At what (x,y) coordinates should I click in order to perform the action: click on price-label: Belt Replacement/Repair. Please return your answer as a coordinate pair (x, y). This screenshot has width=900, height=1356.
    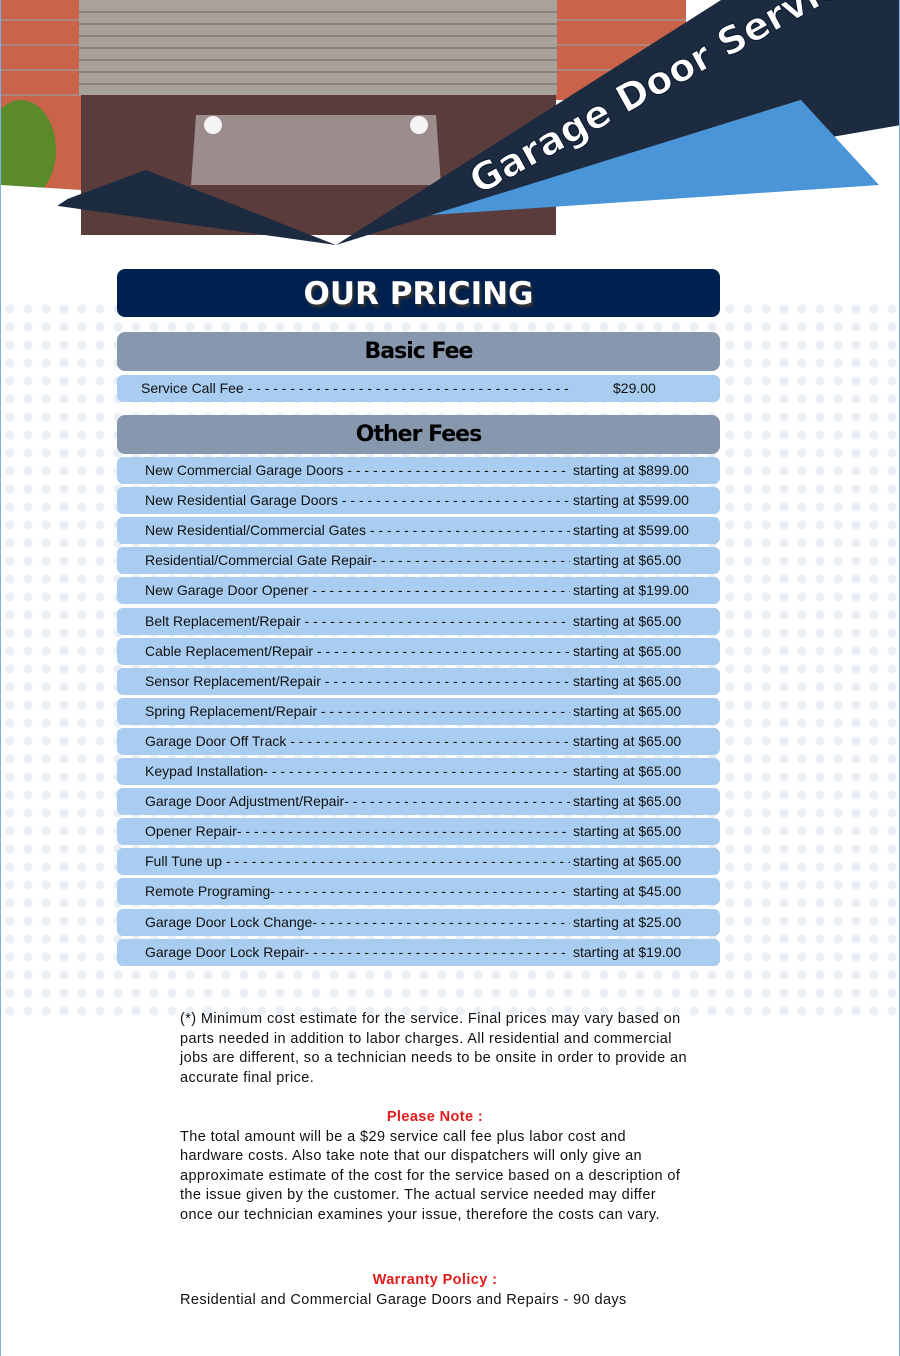
    Looking at the image, I should click on (357, 621).